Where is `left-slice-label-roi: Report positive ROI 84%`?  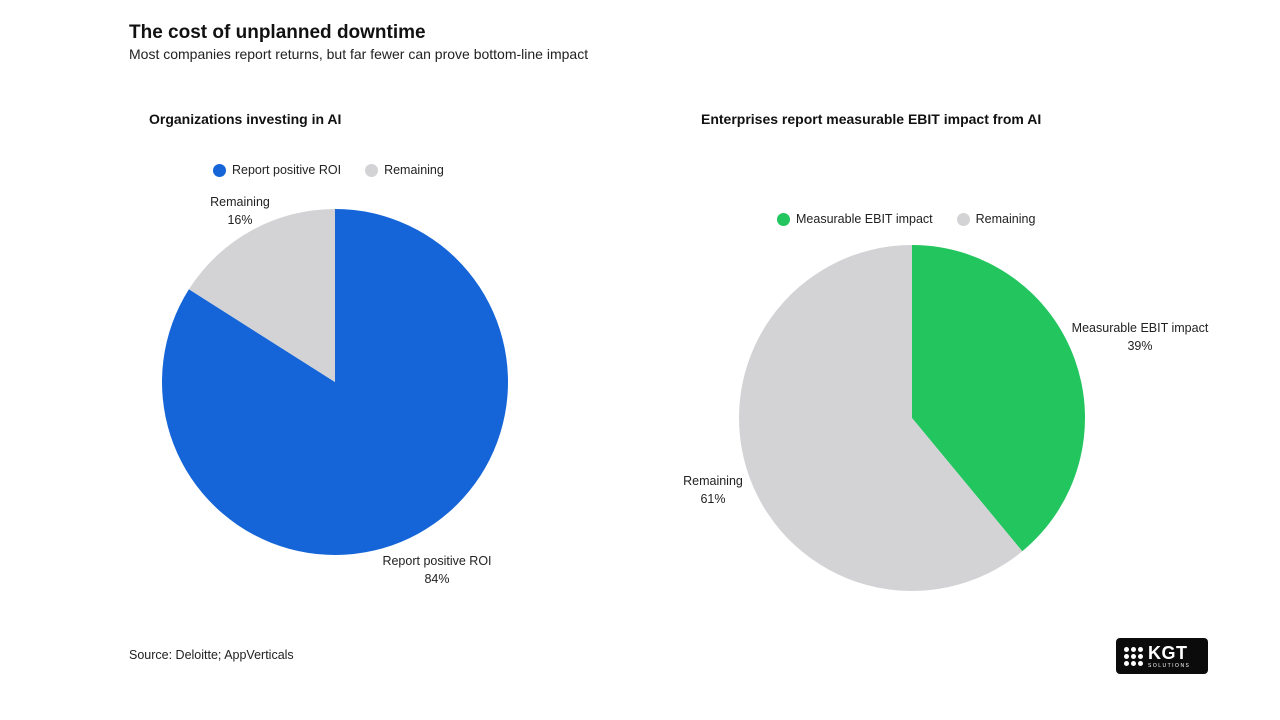 left-slice-label-roi: Report positive ROI 84% is located at coordinates (437, 570).